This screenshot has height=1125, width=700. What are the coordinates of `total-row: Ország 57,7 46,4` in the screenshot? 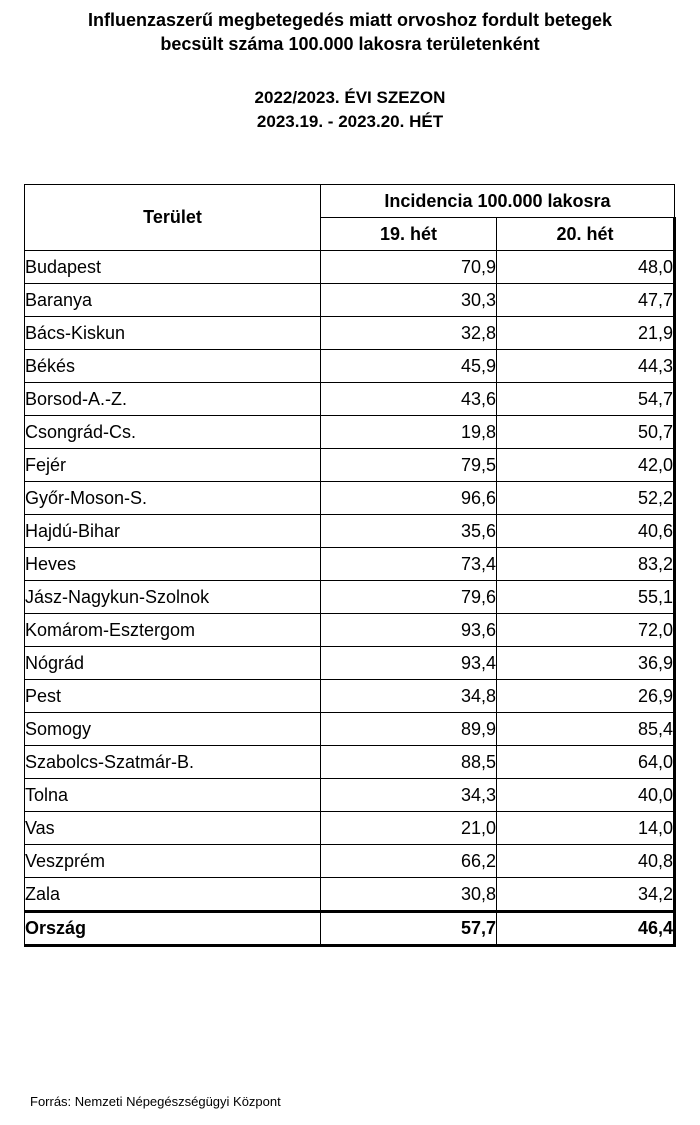 It's located at (350, 928).